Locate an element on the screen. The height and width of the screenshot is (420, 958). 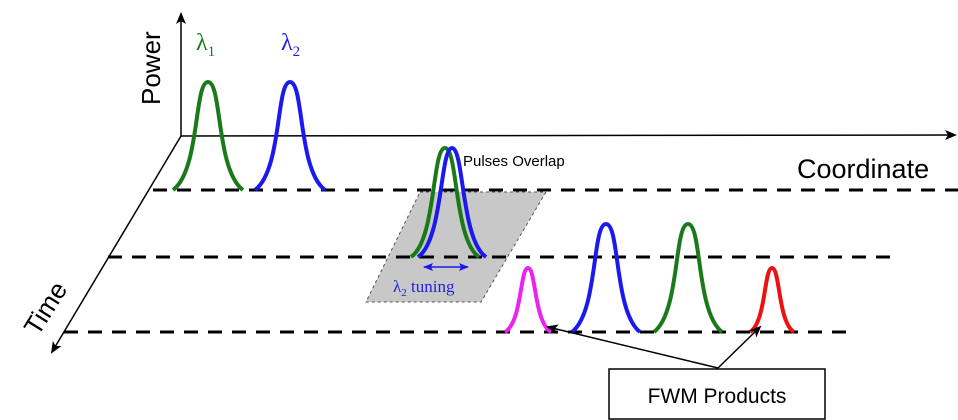
pulse-fwm-magenta is located at coordinates (528, 299).